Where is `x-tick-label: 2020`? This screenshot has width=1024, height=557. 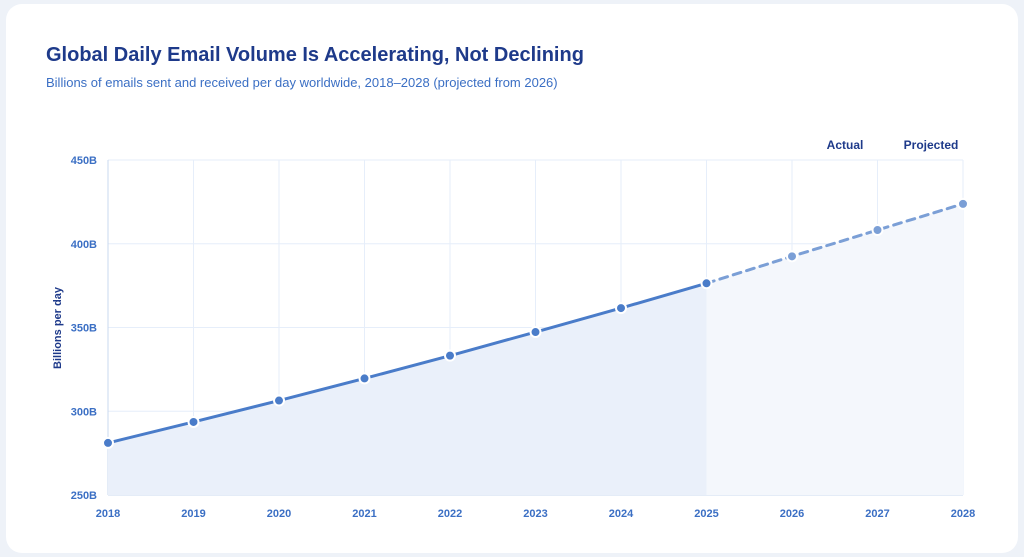 x-tick-label: 2020 is located at coordinates (279, 514).